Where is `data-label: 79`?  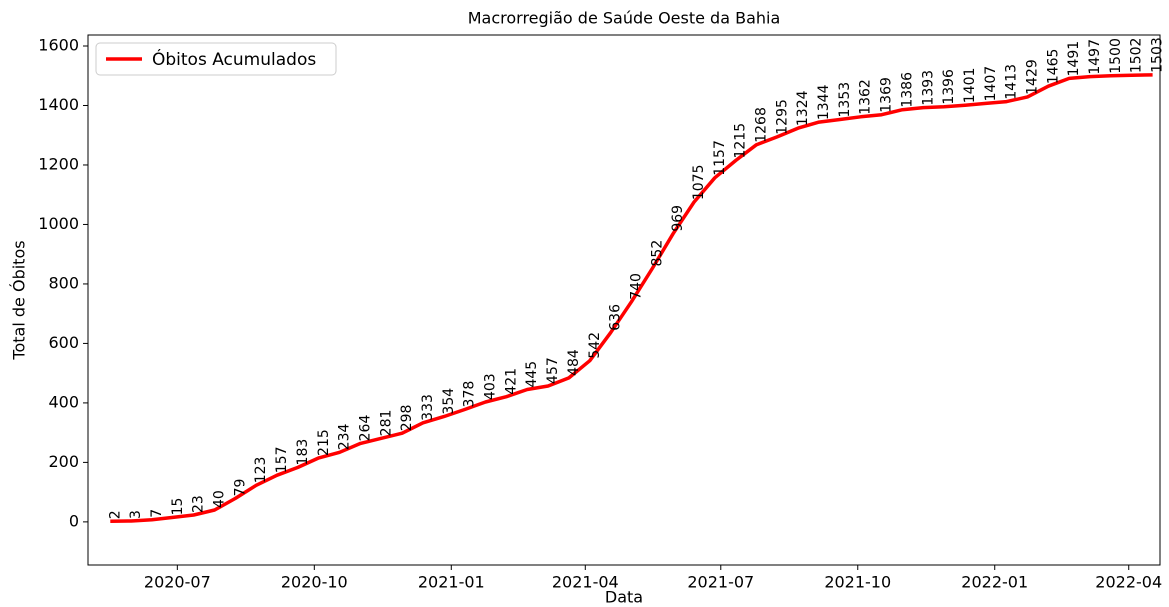
data-label: 79 is located at coordinates (240, 488).